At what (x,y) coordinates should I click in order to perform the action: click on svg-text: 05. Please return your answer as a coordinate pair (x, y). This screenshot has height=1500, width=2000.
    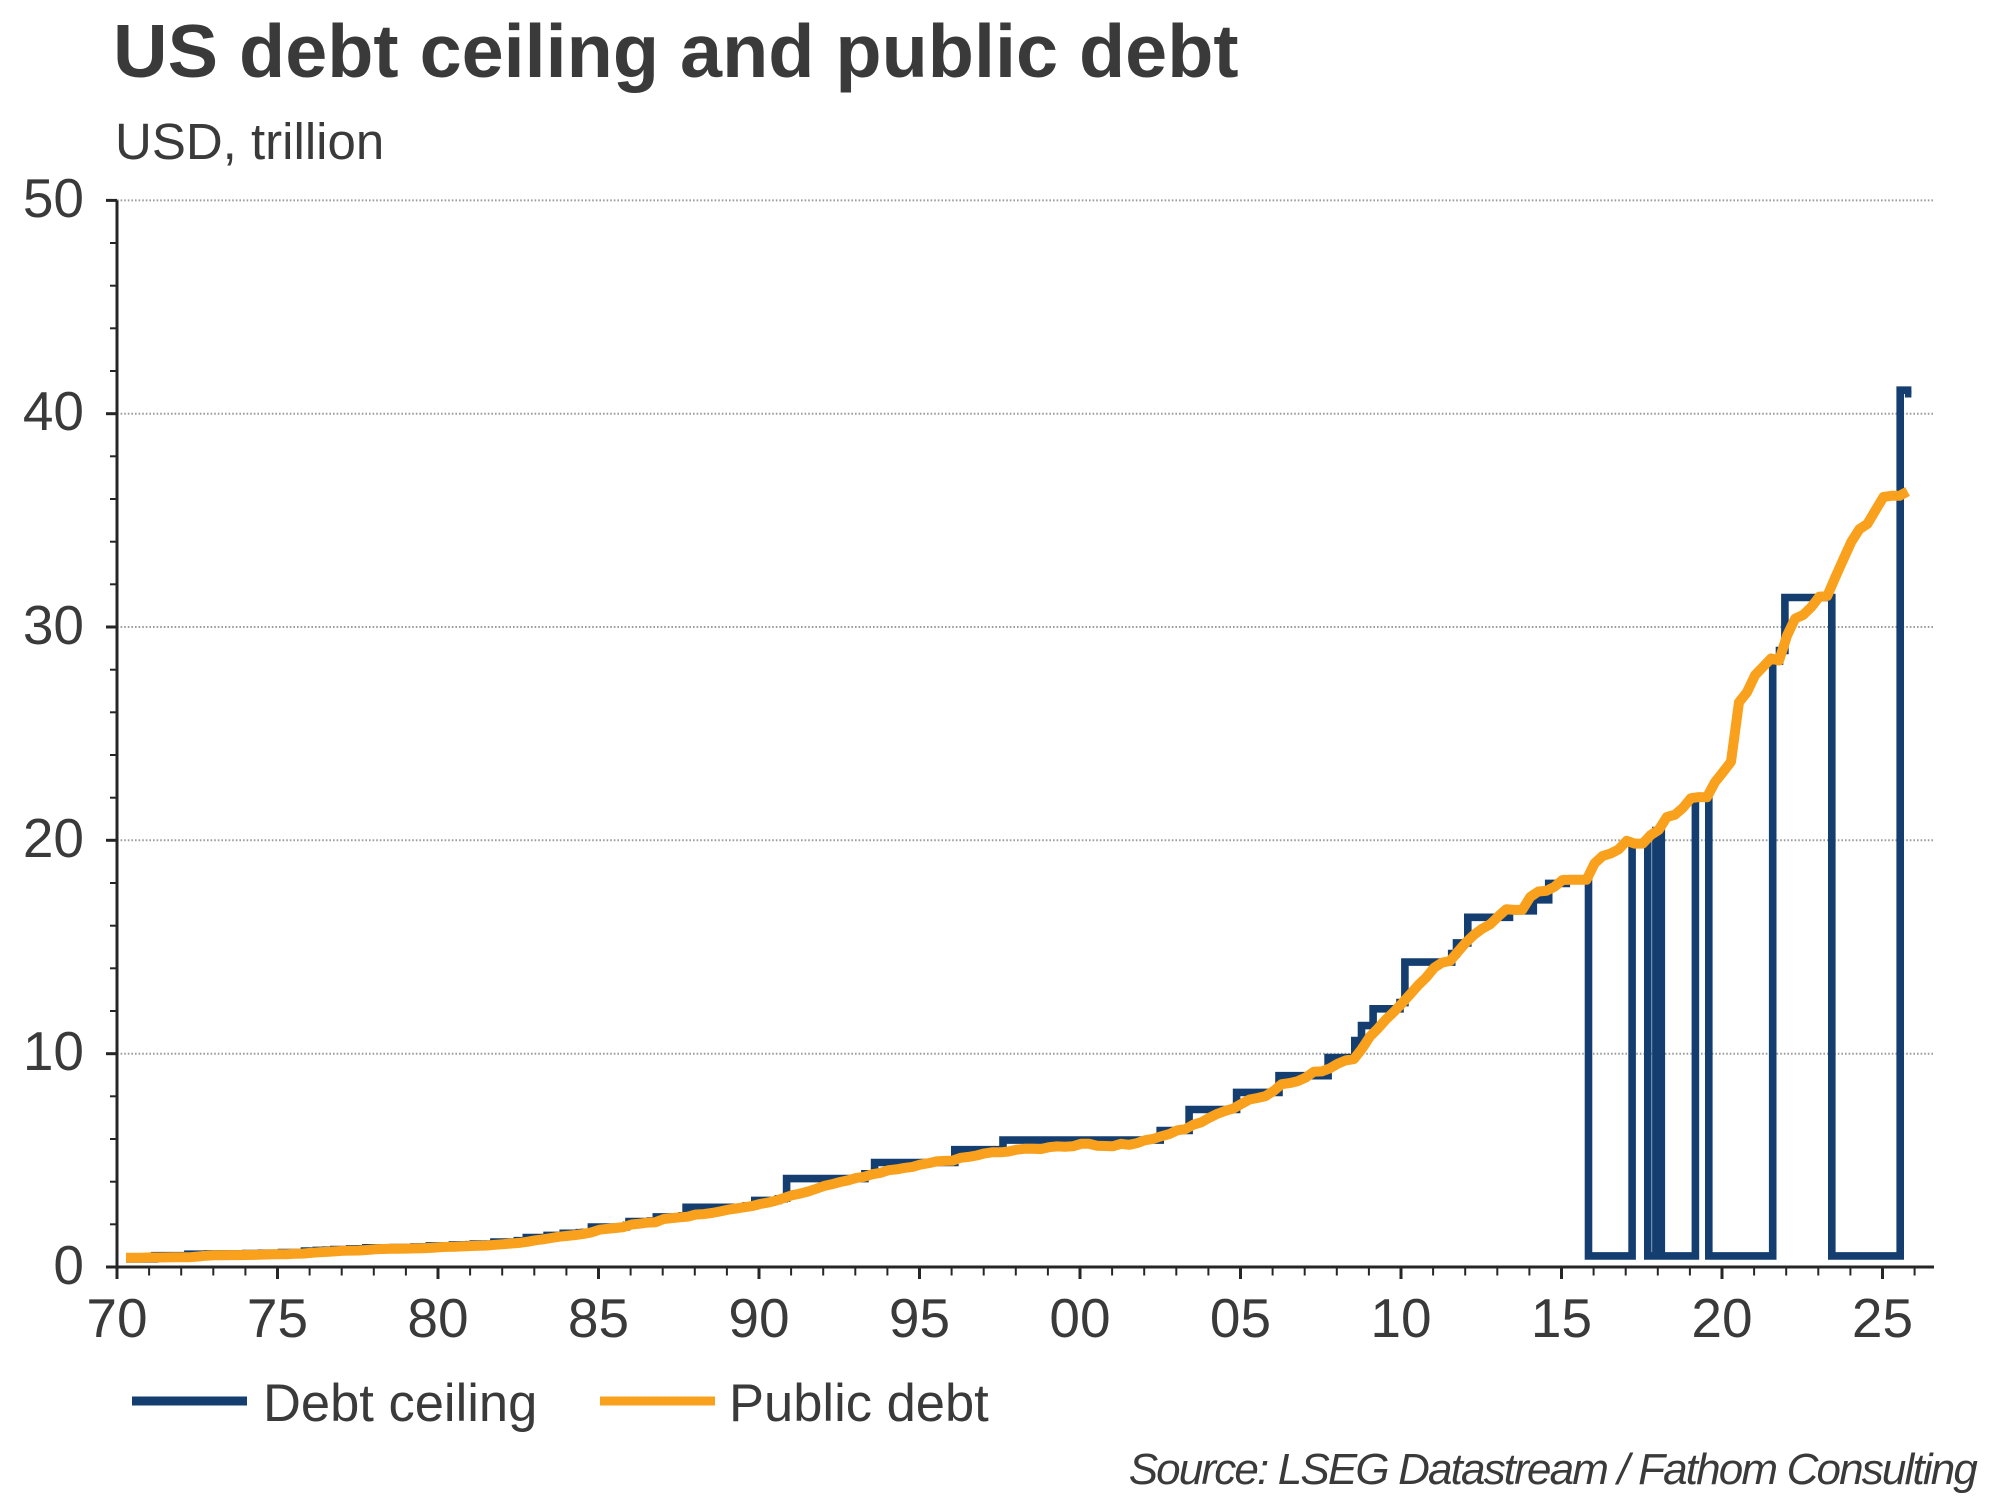
    Looking at the image, I should click on (1240, 1318).